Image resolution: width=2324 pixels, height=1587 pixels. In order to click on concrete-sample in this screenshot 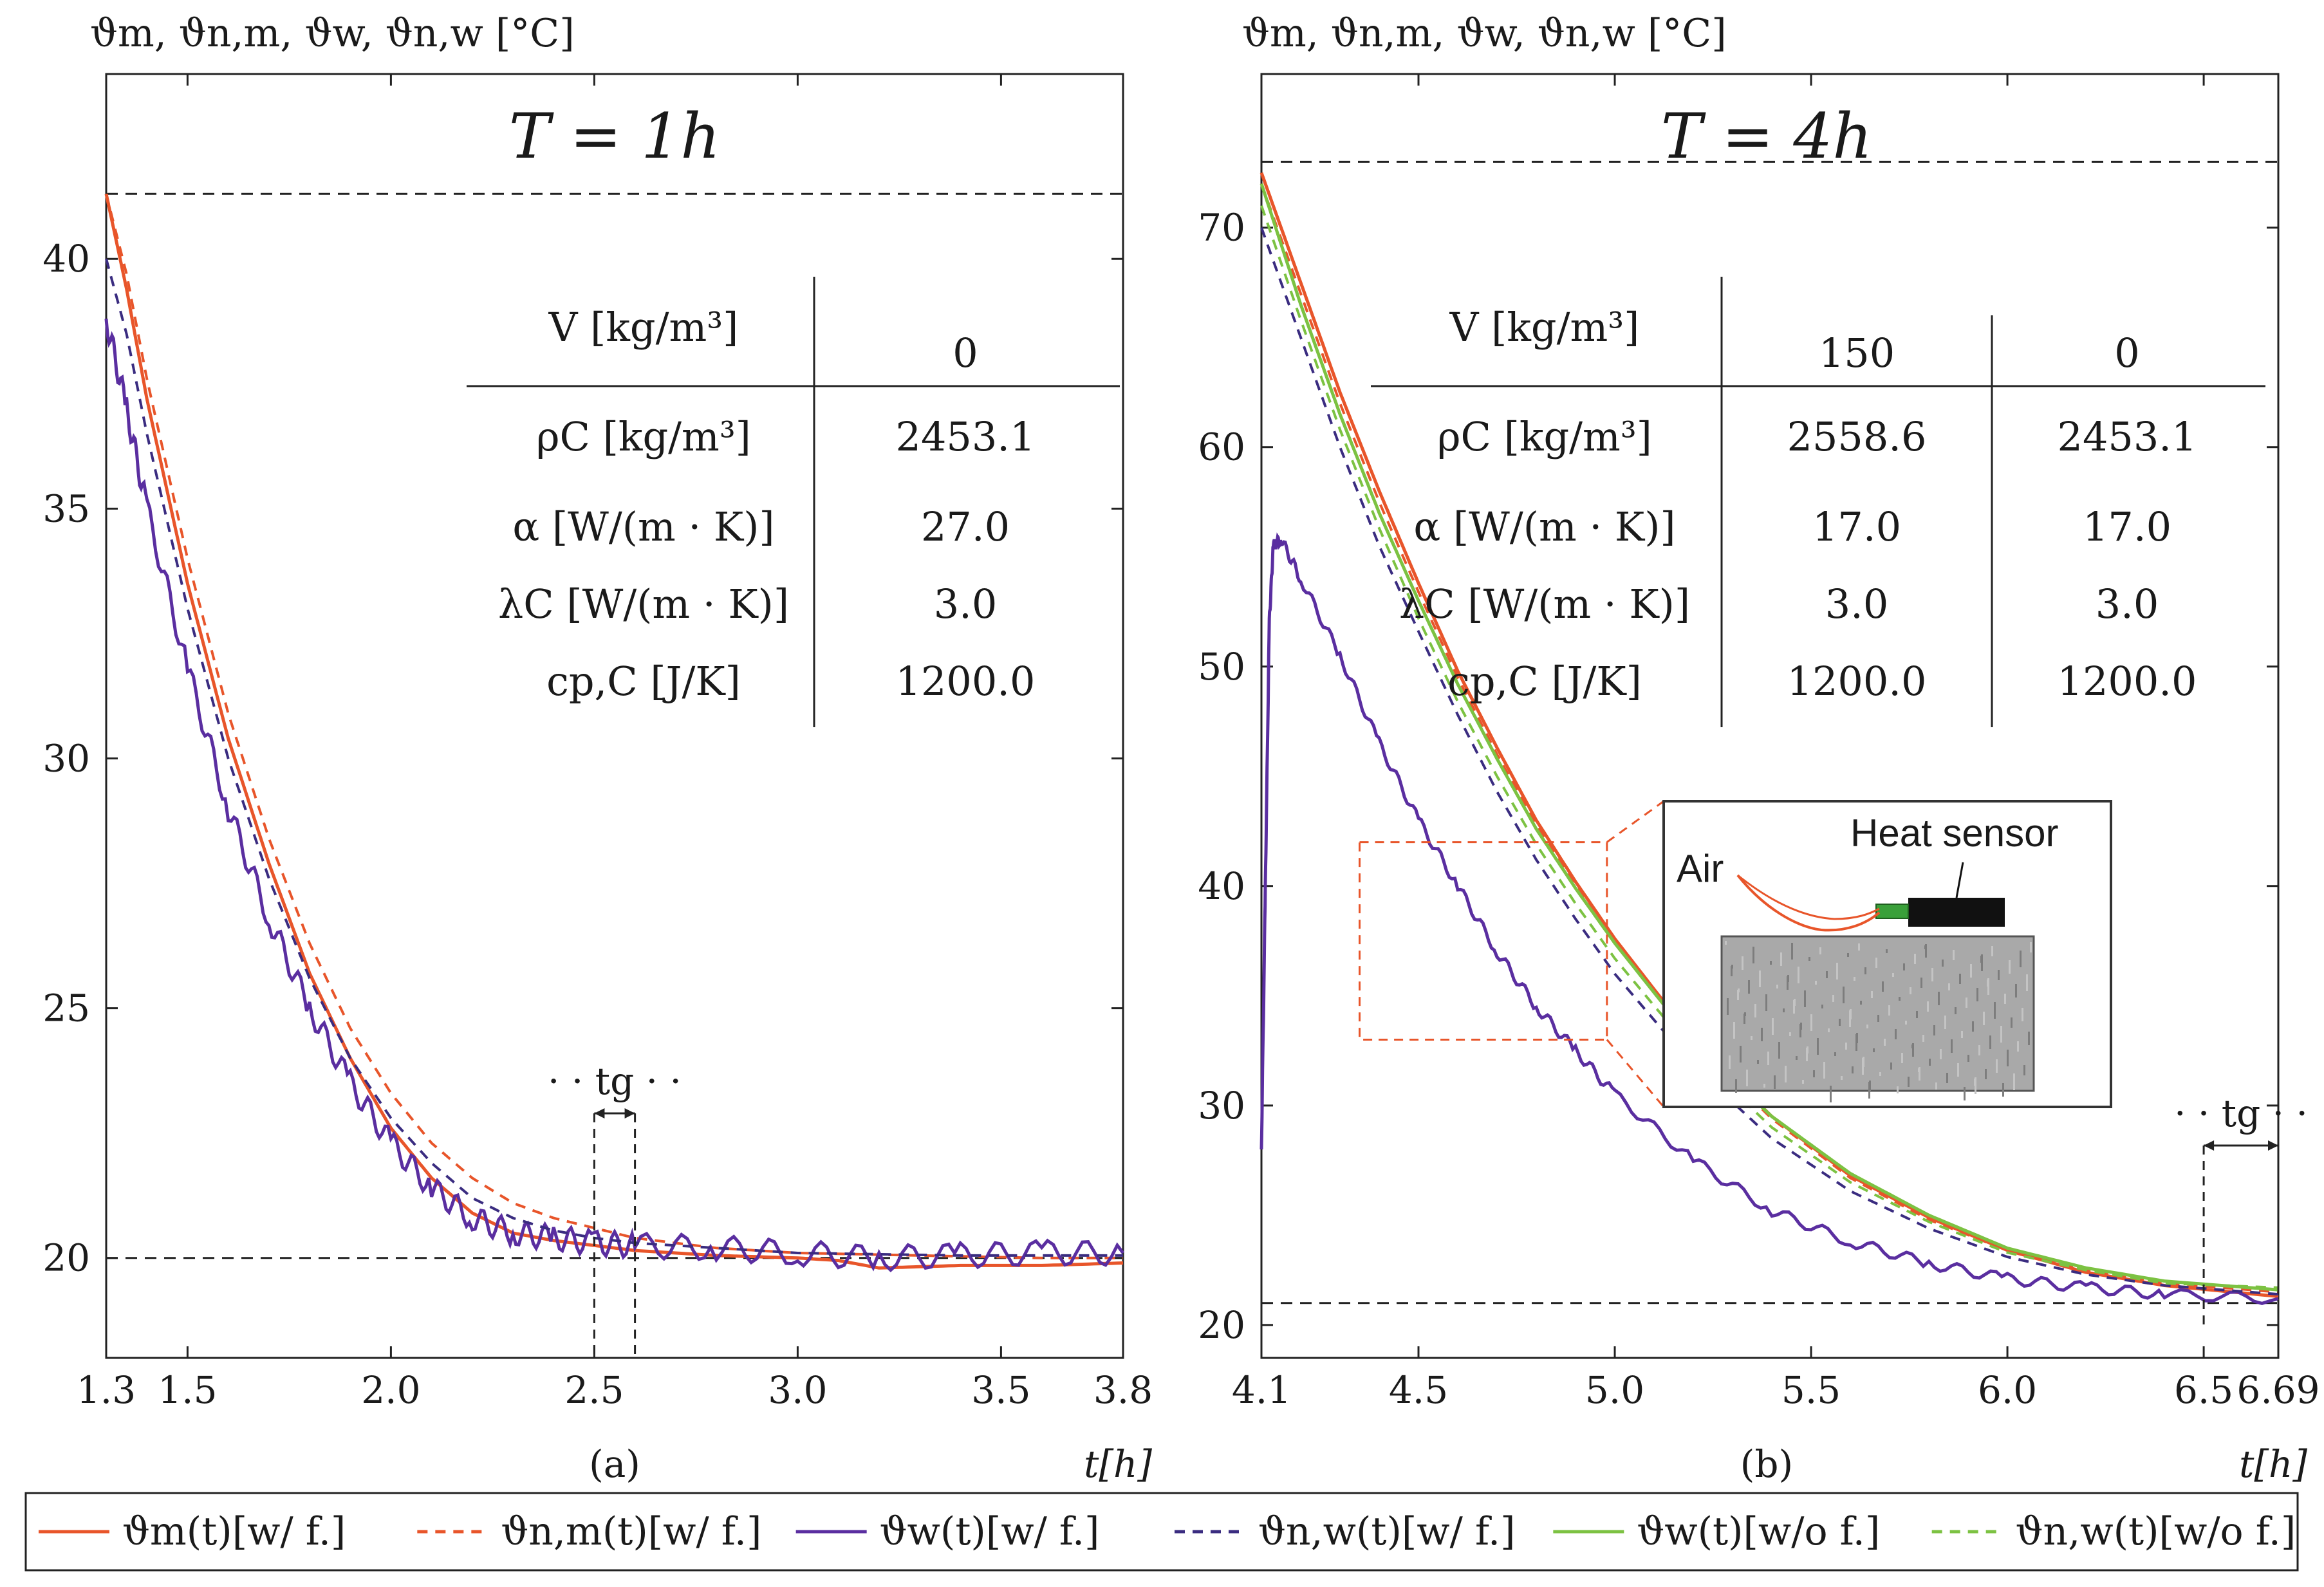, I will do `click(1877, 1013)`.